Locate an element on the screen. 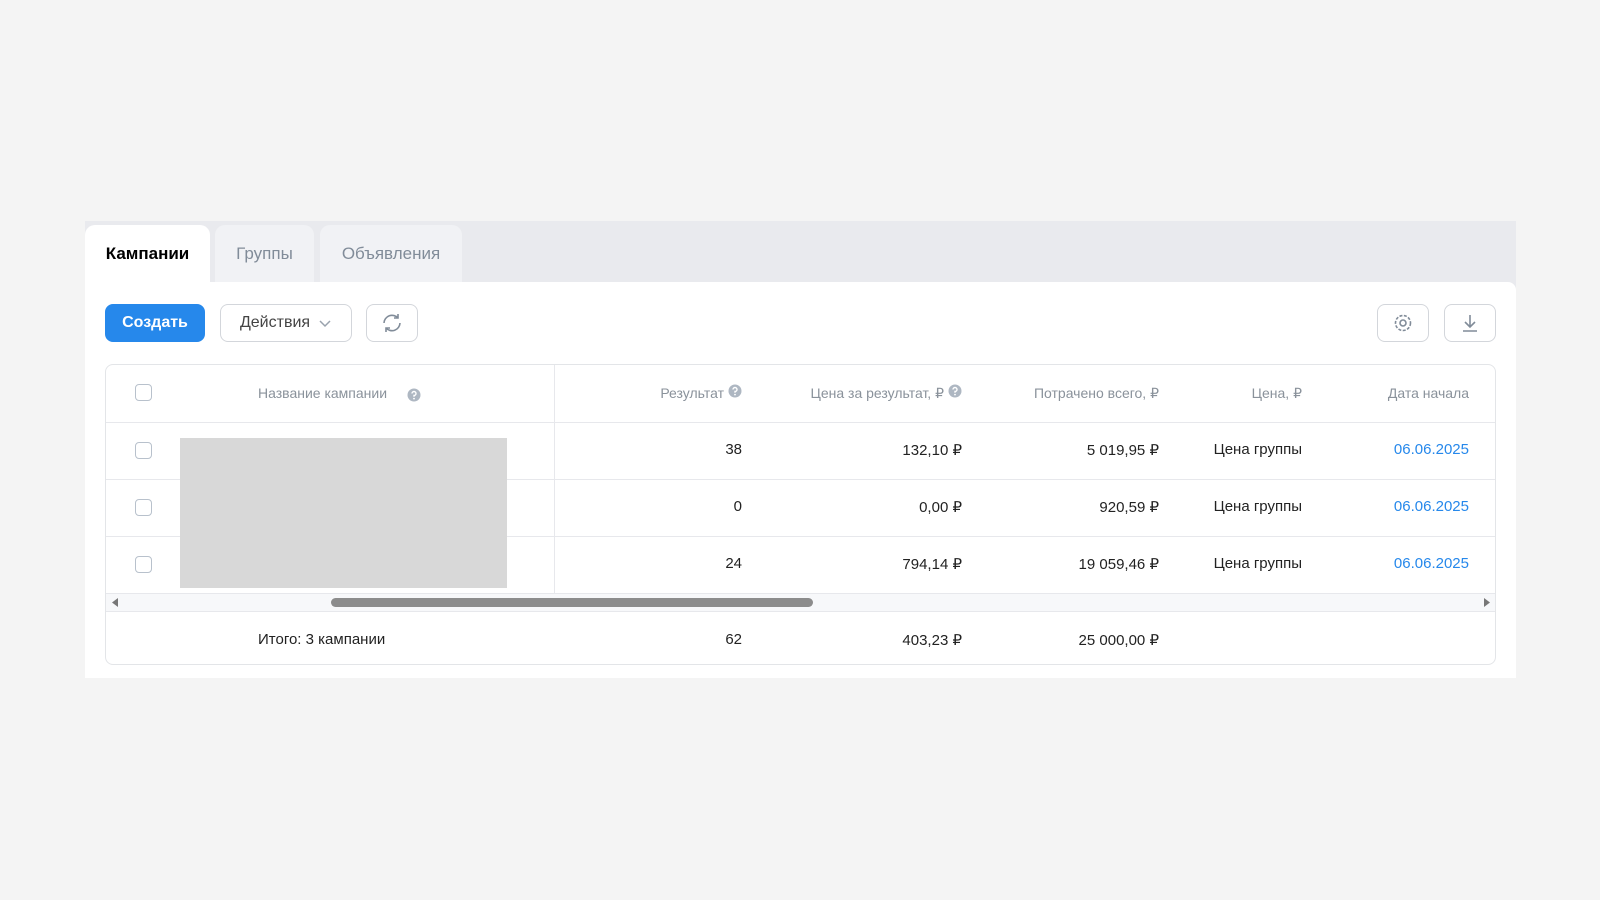  total-value: 403,23 ₽ is located at coordinates (932, 640).